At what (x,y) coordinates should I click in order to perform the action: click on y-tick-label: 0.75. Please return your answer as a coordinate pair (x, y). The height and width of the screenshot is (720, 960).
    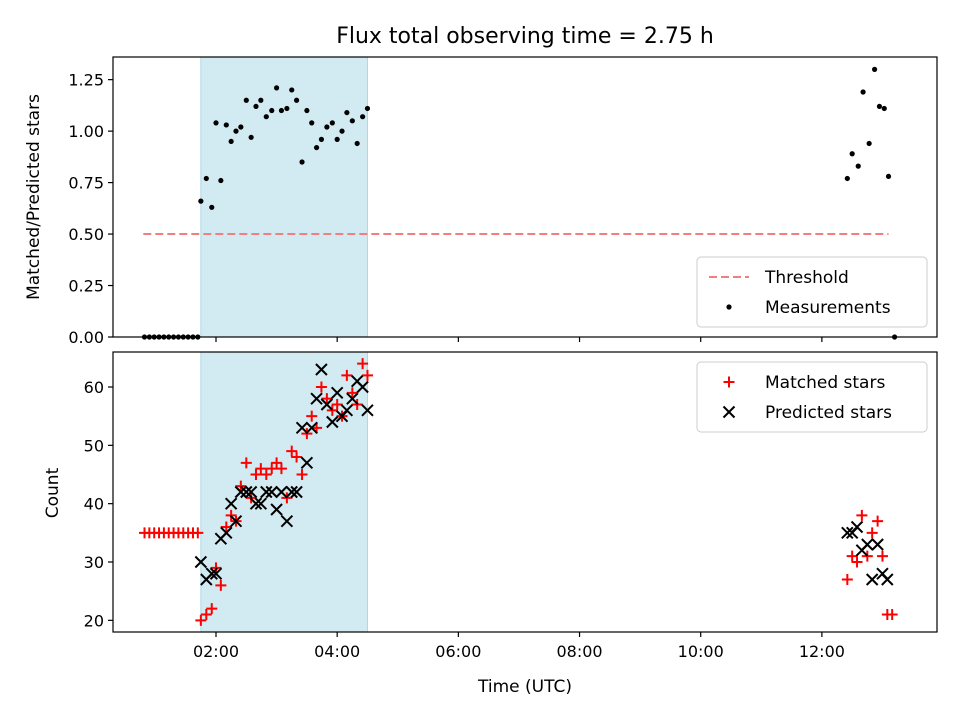
    Looking at the image, I should click on (86, 183).